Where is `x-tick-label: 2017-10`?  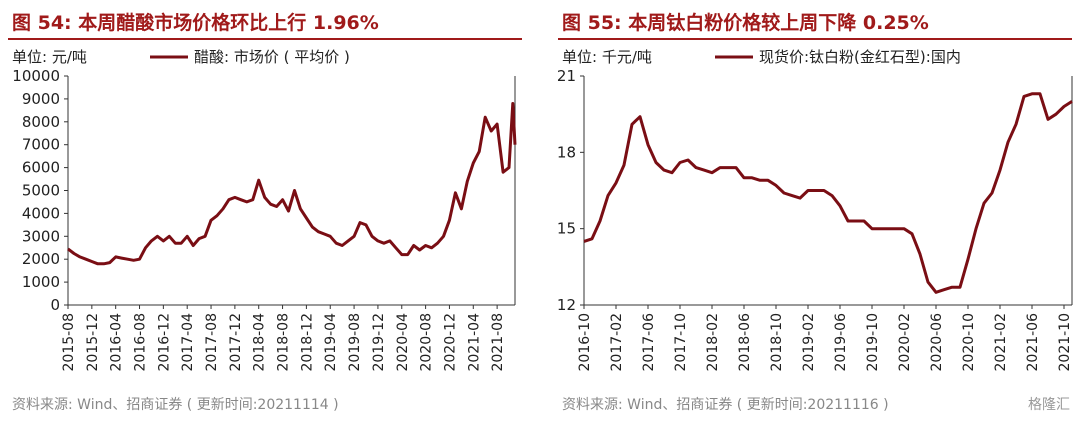
x-tick-label: 2017-10 is located at coordinates (681, 342).